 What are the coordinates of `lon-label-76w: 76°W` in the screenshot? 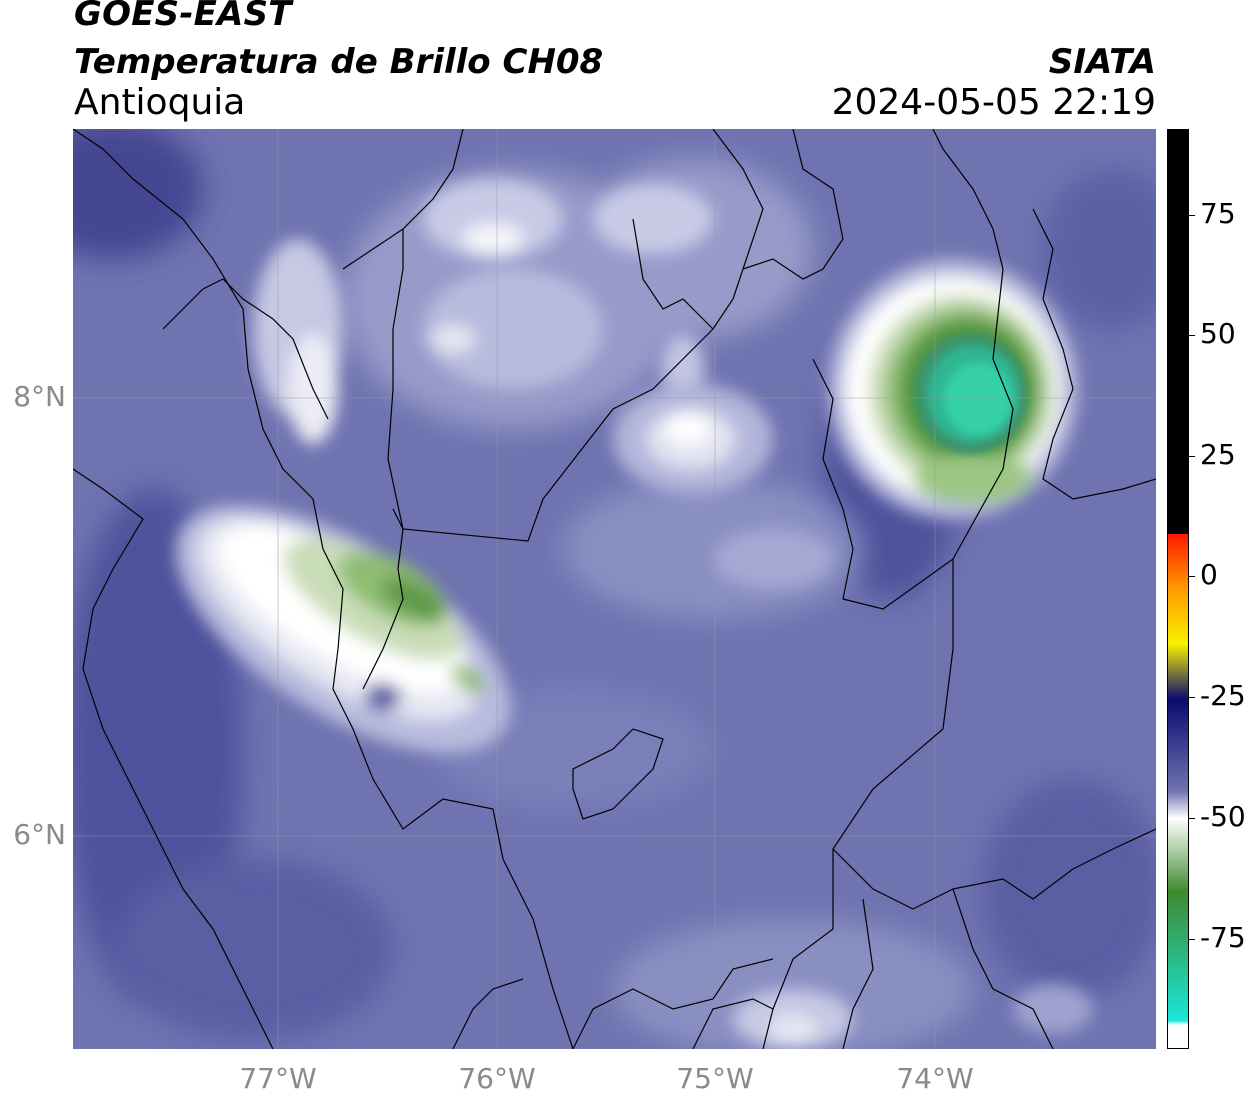 It's located at (497, 1078).